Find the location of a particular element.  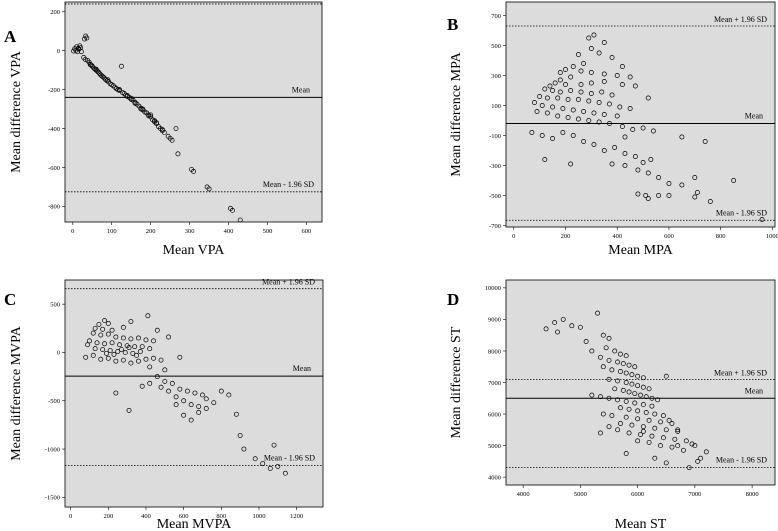

y-tick-label: -700 is located at coordinates (495, 226).